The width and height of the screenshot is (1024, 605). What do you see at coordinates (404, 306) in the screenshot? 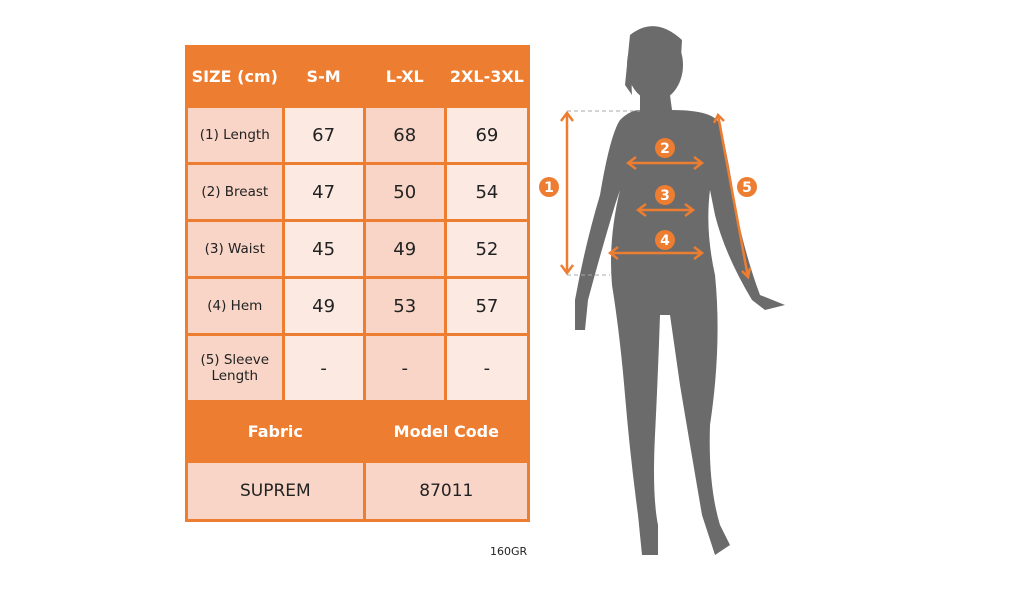
I see `cell: 53` at bounding box center [404, 306].